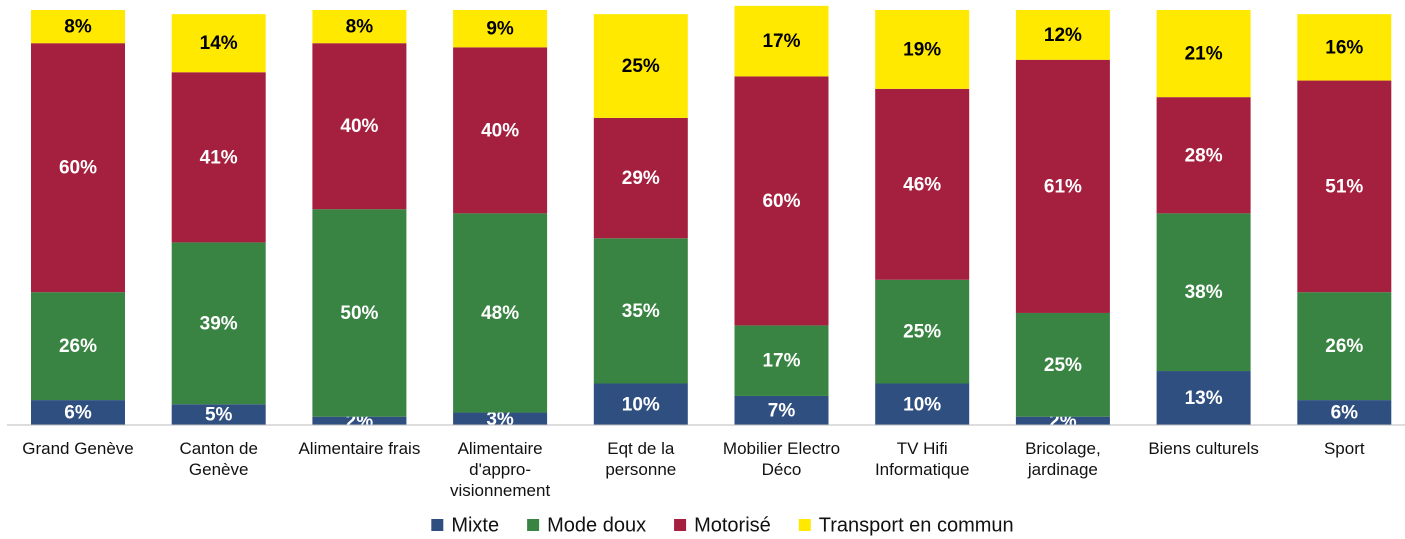 The image size is (1405, 539). I want to click on data-label: 14%, so click(219, 43).